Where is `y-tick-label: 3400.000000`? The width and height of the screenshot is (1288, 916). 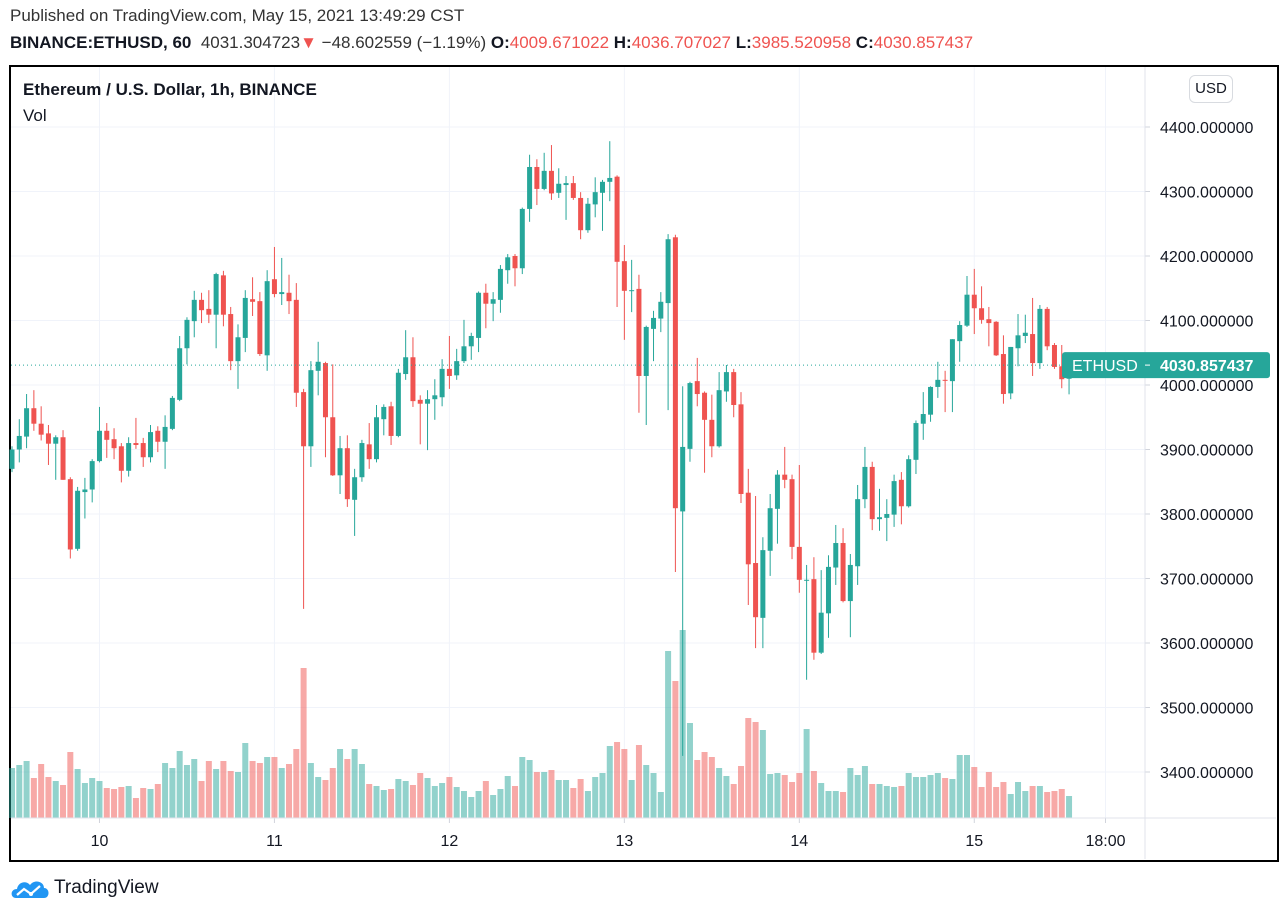 y-tick-label: 3400.000000 is located at coordinates (1207, 773).